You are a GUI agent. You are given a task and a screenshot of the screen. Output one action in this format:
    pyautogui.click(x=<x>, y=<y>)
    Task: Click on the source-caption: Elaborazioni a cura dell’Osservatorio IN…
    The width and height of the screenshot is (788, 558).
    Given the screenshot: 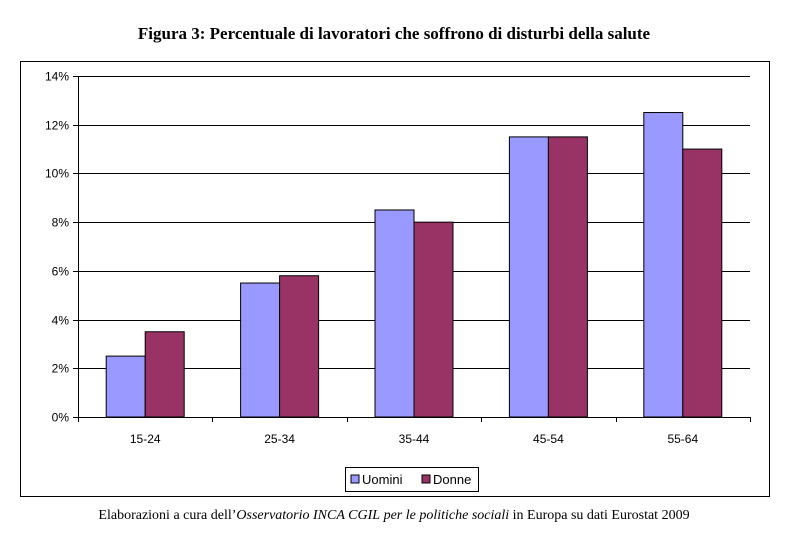 What is the action you would take?
    pyautogui.click(x=394, y=516)
    